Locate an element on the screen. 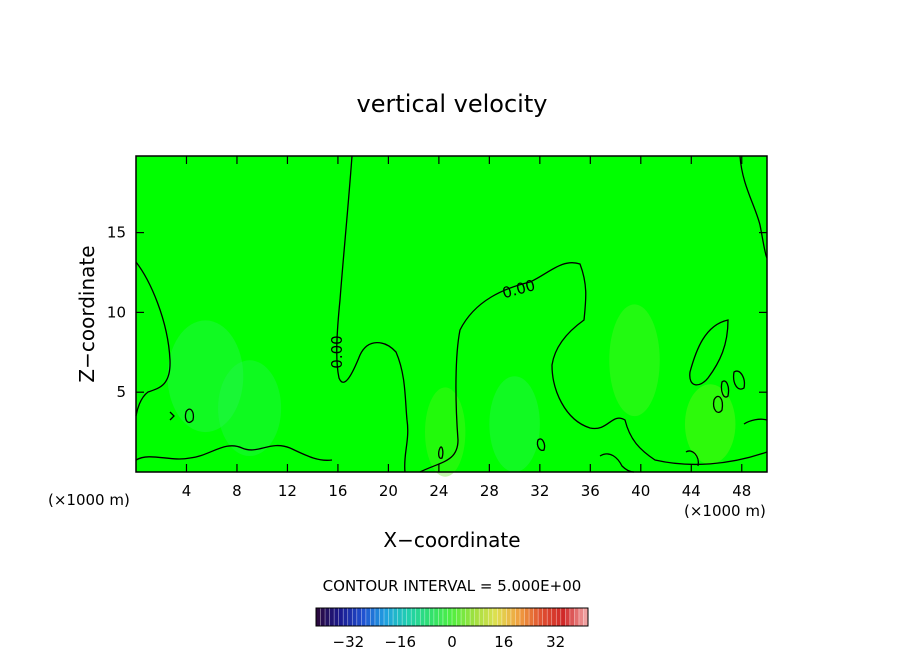 The height and width of the screenshot is (654, 904). x-tick-label: 16 is located at coordinates (337, 491).